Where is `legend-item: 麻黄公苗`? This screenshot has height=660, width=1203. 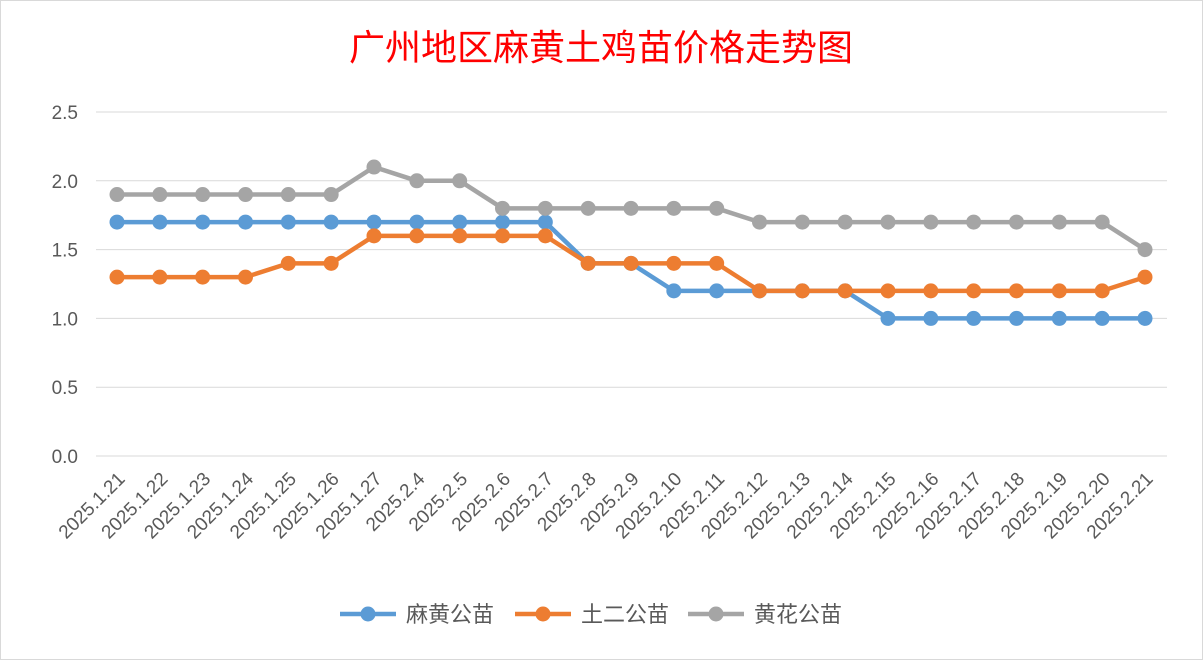
legend-item: 麻黄公苗 is located at coordinates (417, 615).